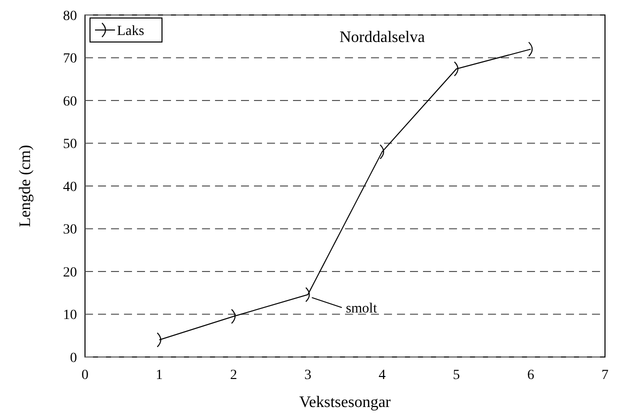 The image size is (617, 419). What do you see at coordinates (70, 316) in the screenshot?
I see `y-tick-label: 10` at bounding box center [70, 316].